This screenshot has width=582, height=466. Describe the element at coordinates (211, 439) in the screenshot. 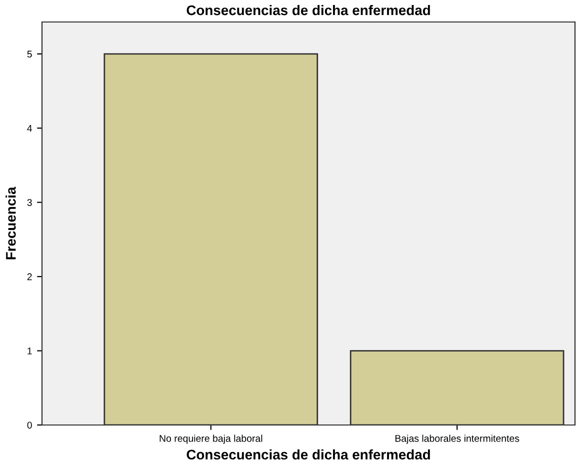

I see `x-tick-label: No requiere baja laboral` at that location.